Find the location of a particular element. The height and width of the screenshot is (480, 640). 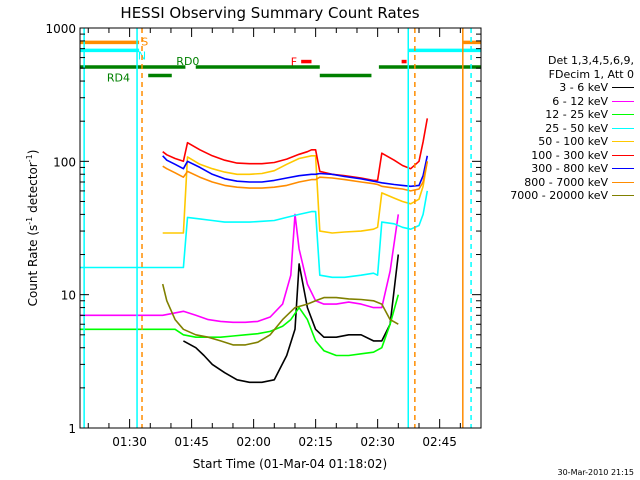

state-label-f: F is located at coordinates (294, 62).